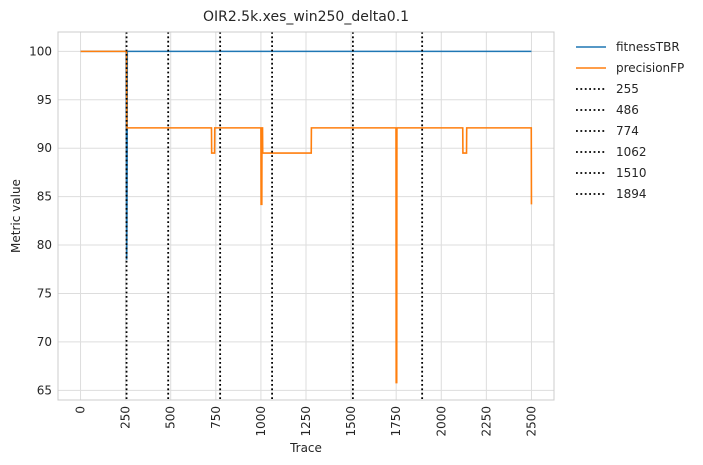 The image size is (703, 465). What do you see at coordinates (650, 68) in the screenshot?
I see `legend-label: precisionFP` at bounding box center [650, 68].